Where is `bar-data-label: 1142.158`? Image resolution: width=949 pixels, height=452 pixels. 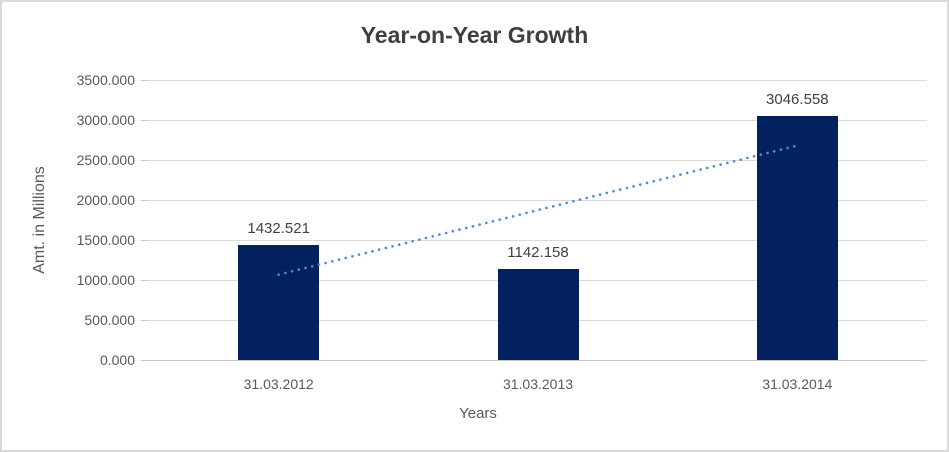
bar-data-label: 1142.158 is located at coordinates (538, 252).